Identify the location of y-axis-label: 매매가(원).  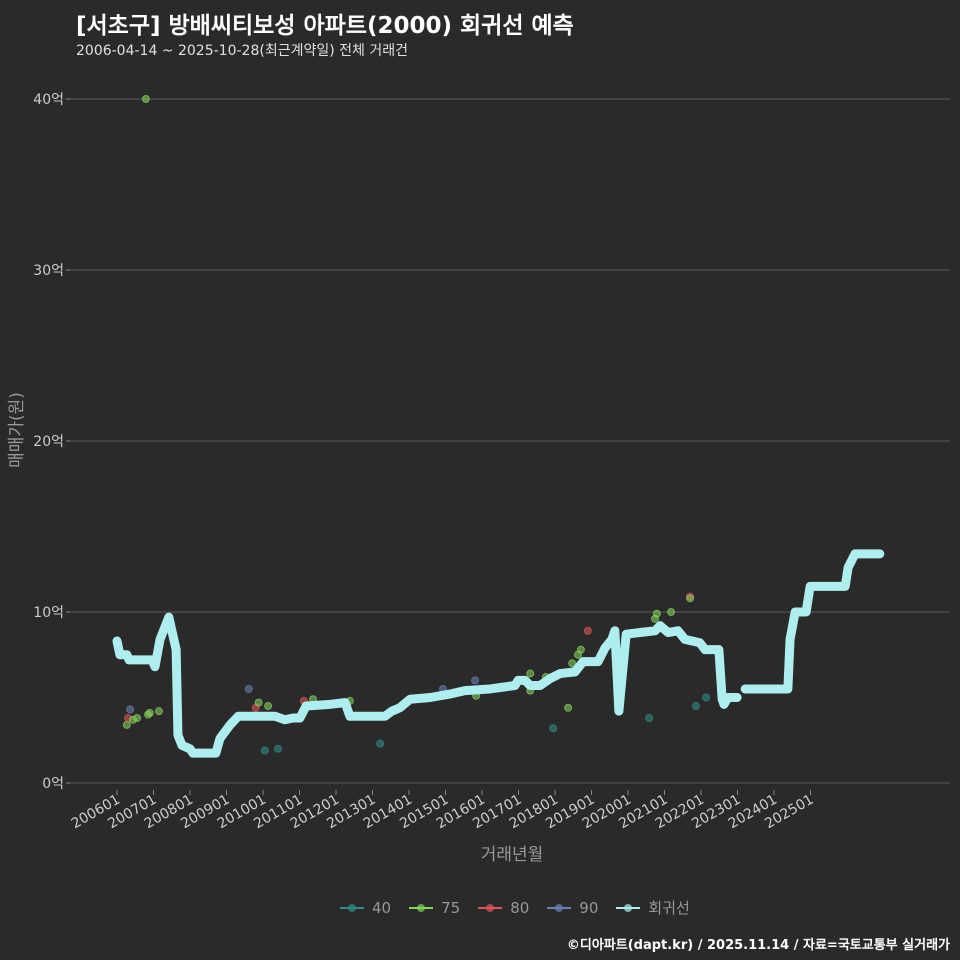
(17, 430).